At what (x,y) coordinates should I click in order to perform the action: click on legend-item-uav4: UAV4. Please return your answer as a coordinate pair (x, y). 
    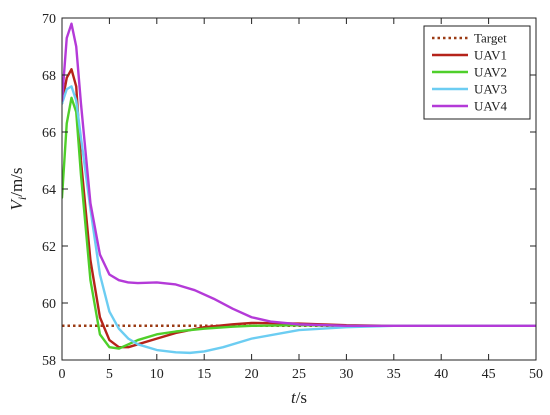
    Looking at the image, I should click on (469, 106).